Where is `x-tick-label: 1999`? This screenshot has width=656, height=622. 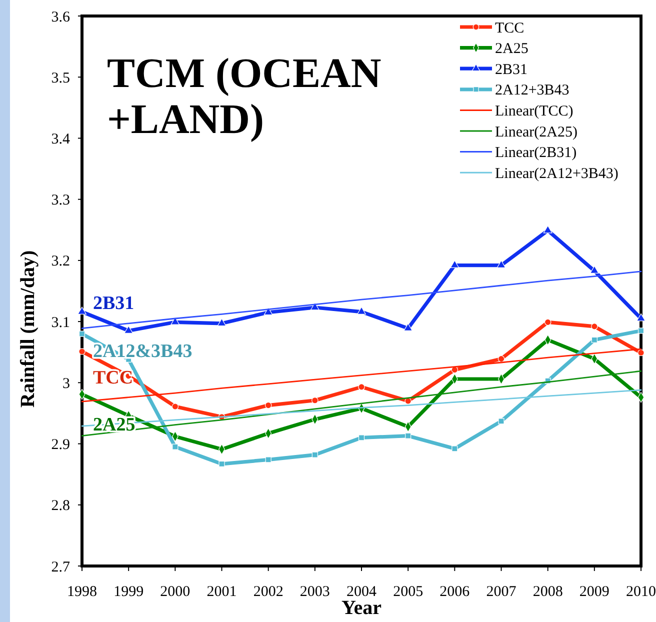 x-tick-label: 1999 is located at coordinates (129, 592).